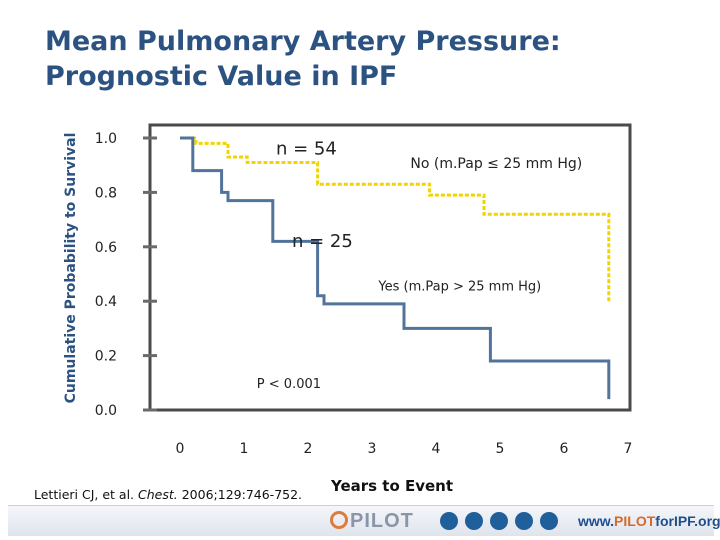 The image size is (720, 540). What do you see at coordinates (106, 411) in the screenshot?
I see `y-tick-label: 0.0` at bounding box center [106, 411].